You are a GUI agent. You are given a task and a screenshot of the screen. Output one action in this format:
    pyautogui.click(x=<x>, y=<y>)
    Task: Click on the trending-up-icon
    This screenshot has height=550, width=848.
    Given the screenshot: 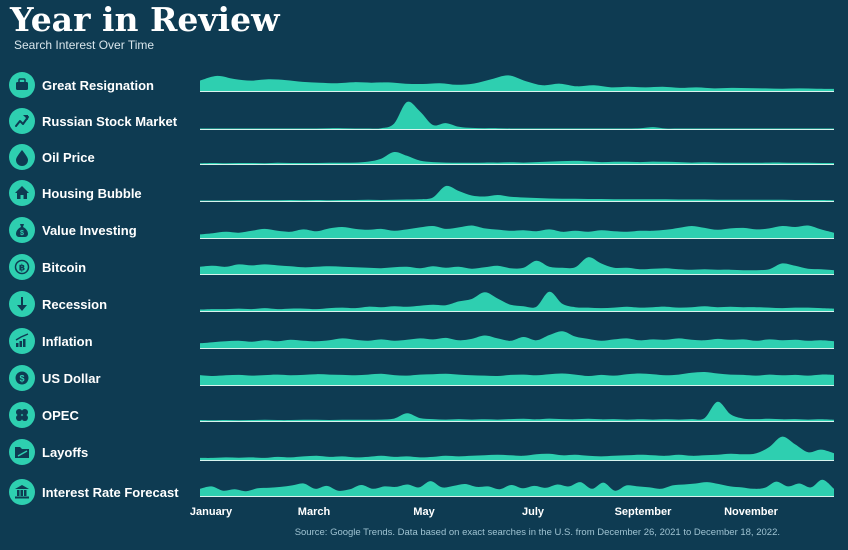 What is the action you would take?
    pyautogui.click(x=22, y=121)
    